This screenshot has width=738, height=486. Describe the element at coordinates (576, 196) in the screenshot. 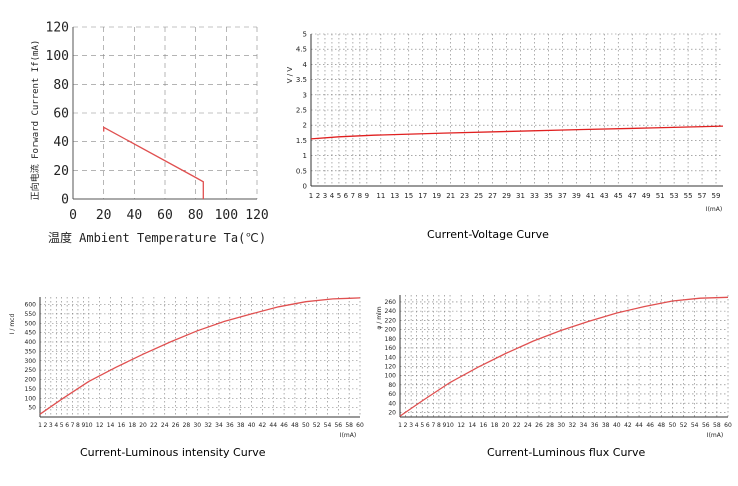

I see `x-tick-label: 39` at that location.